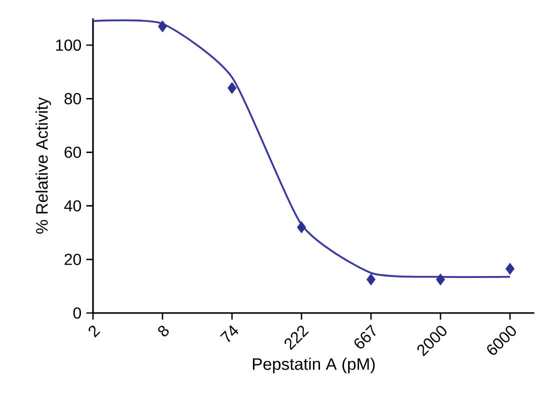  I want to click on x-tick-label: 2, so click(94, 332).